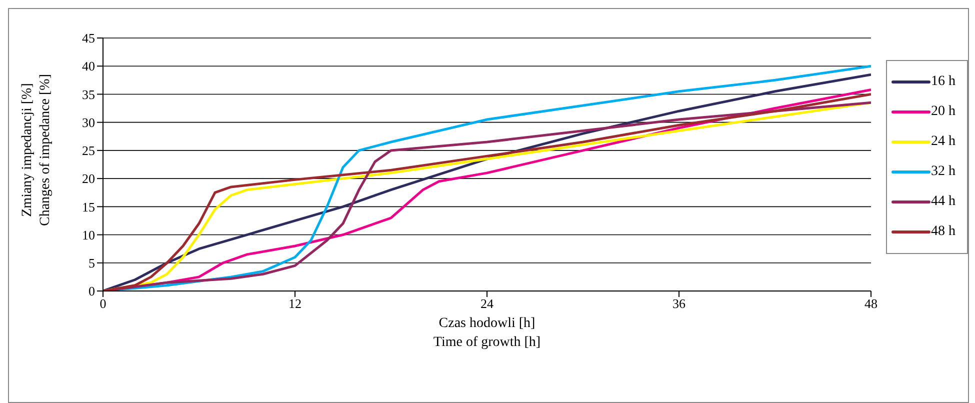  What do you see at coordinates (103, 304) in the screenshot?
I see `x-tick-label: 0` at bounding box center [103, 304].